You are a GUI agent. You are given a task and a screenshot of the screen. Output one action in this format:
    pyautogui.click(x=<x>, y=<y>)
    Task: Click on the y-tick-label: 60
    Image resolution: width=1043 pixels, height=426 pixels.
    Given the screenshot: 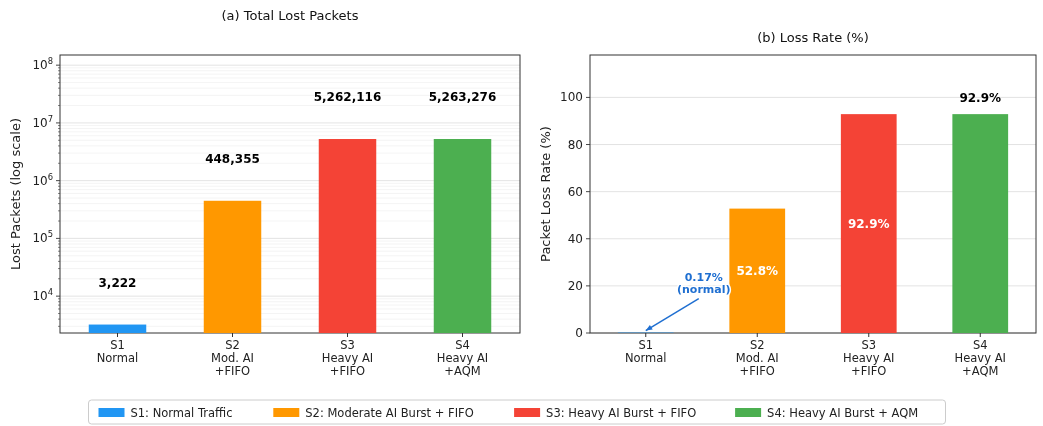 What is the action you would take?
    pyautogui.click(x=575, y=191)
    